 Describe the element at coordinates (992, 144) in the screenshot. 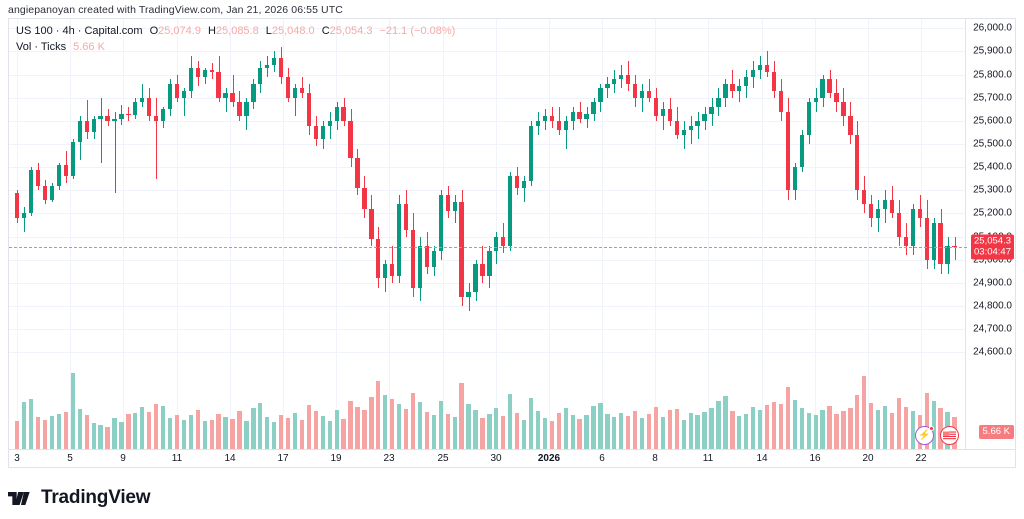

I see `price-tick-label: 25,500.0` at that location.